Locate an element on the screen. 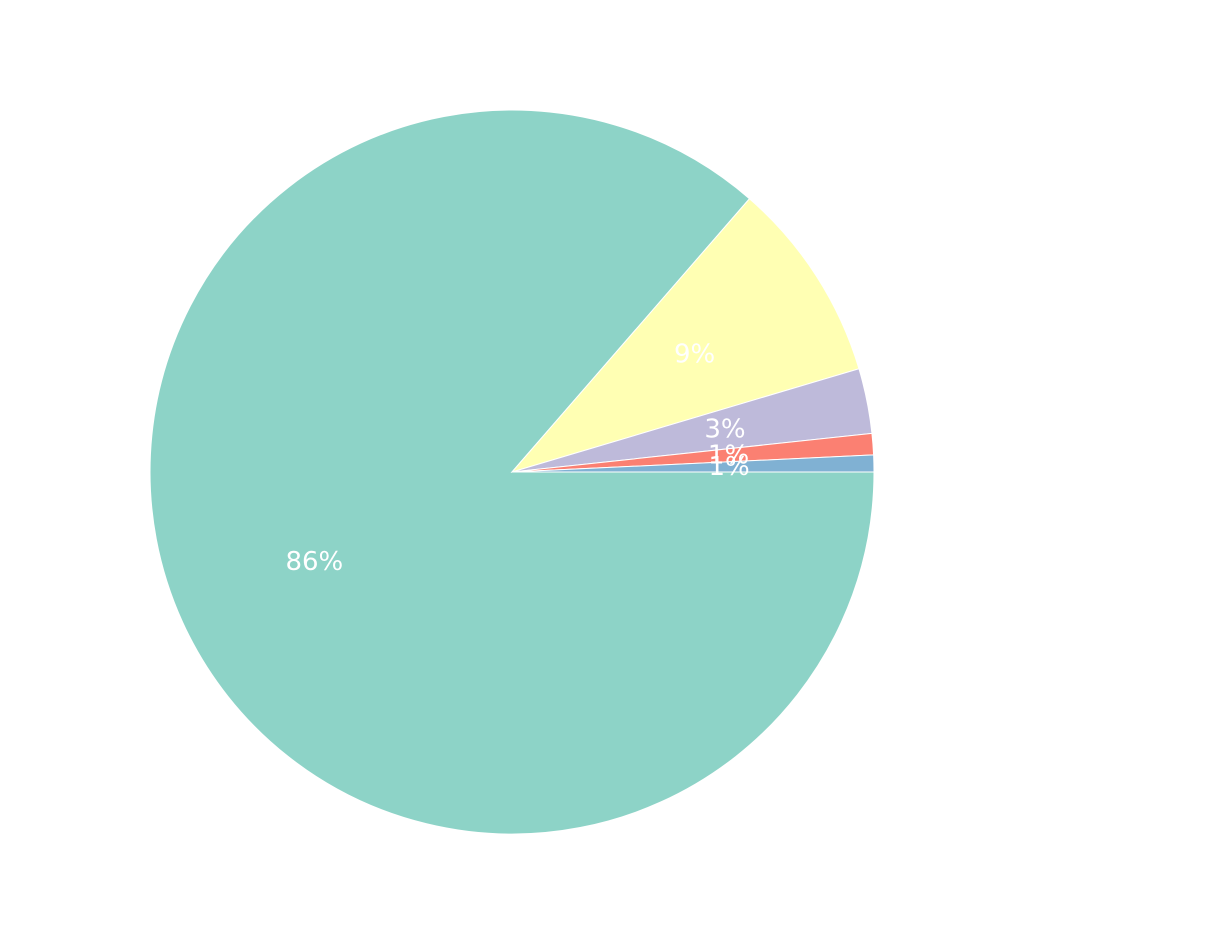 This screenshot has height=945, width=1217. pie-slice-label-2: 3% is located at coordinates (724, 429).